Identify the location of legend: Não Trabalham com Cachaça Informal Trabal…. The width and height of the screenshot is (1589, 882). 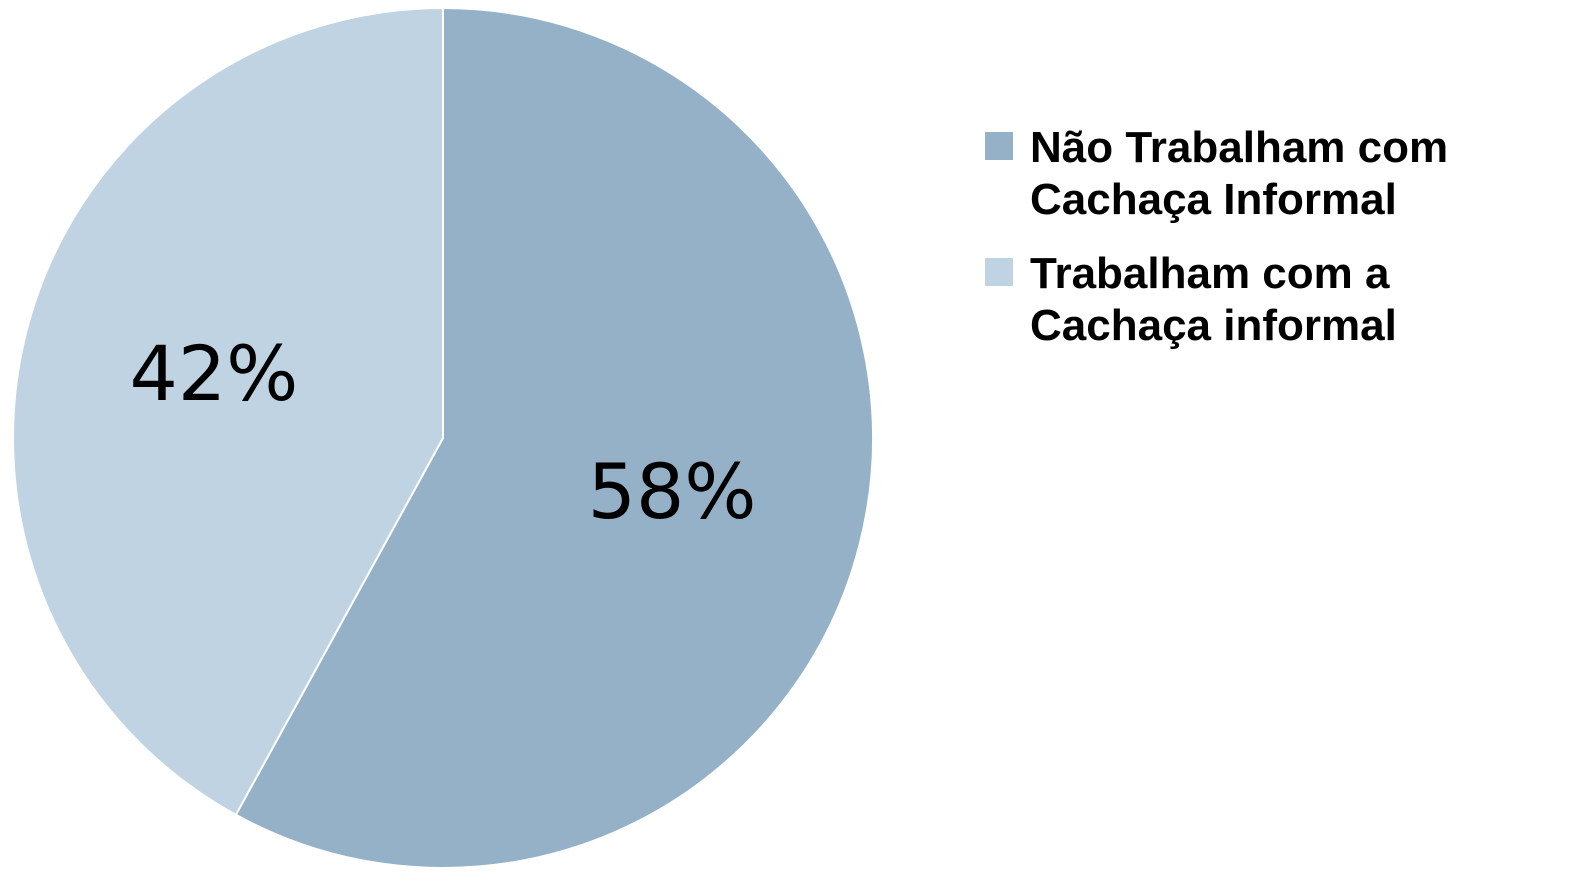
(1285, 248).